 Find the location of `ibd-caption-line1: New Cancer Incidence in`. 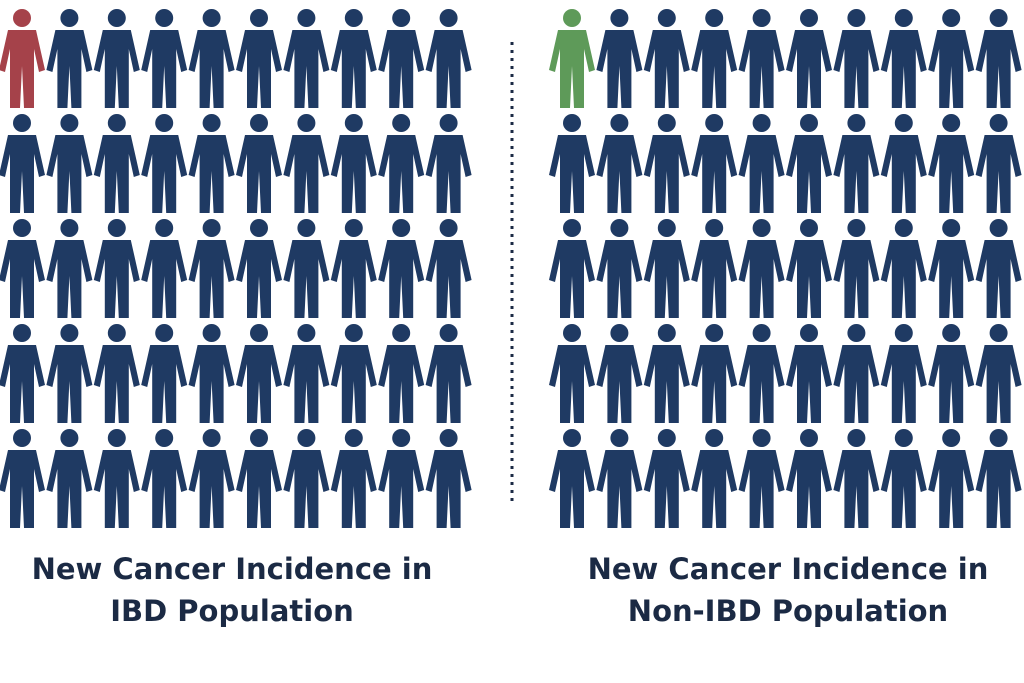

ibd-caption-line1: New Cancer Incidence in is located at coordinates (232, 569).